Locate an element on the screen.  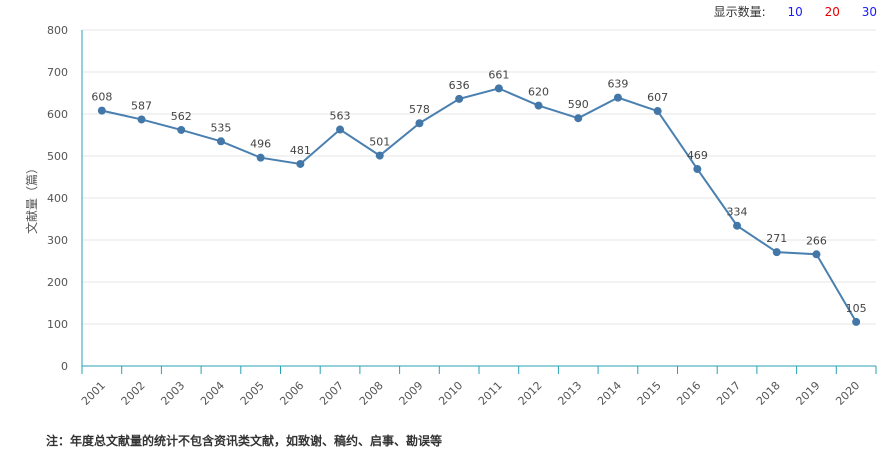
y-tick-label: 800 is located at coordinates (57, 30).